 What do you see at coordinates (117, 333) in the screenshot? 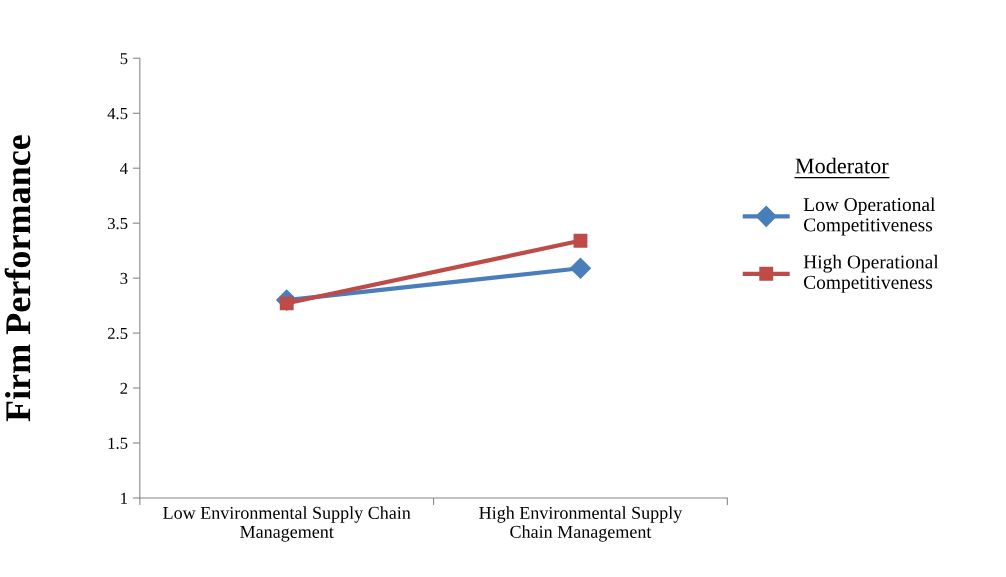
I see `y-tick-label: 2.5` at bounding box center [117, 333].